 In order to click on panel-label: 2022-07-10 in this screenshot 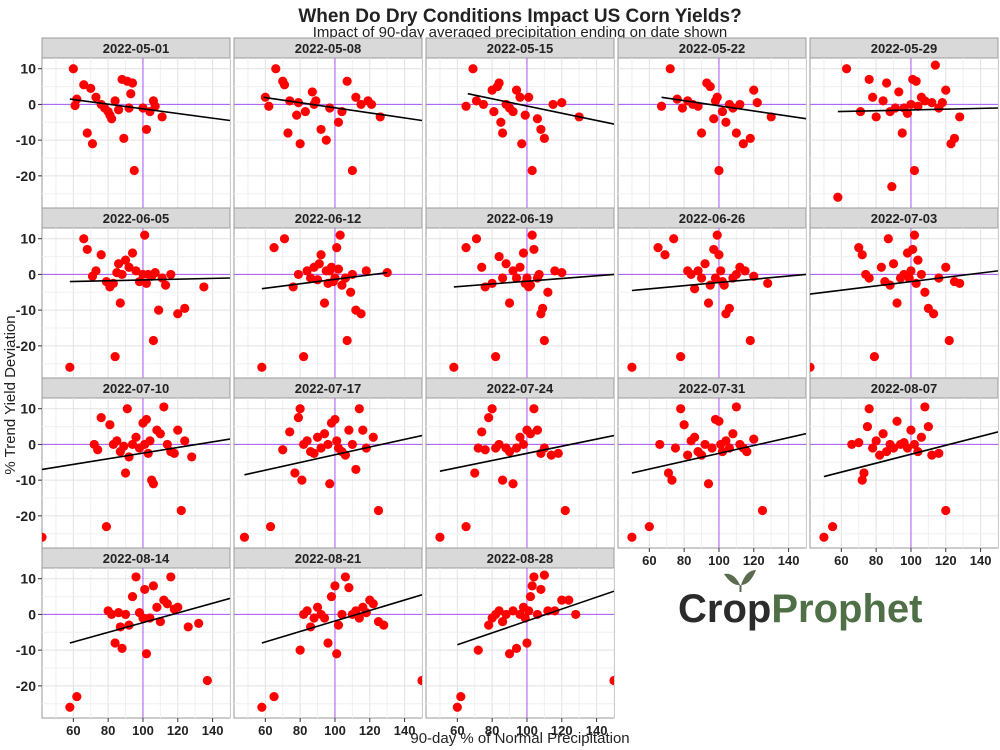, I will do `click(136, 388)`.